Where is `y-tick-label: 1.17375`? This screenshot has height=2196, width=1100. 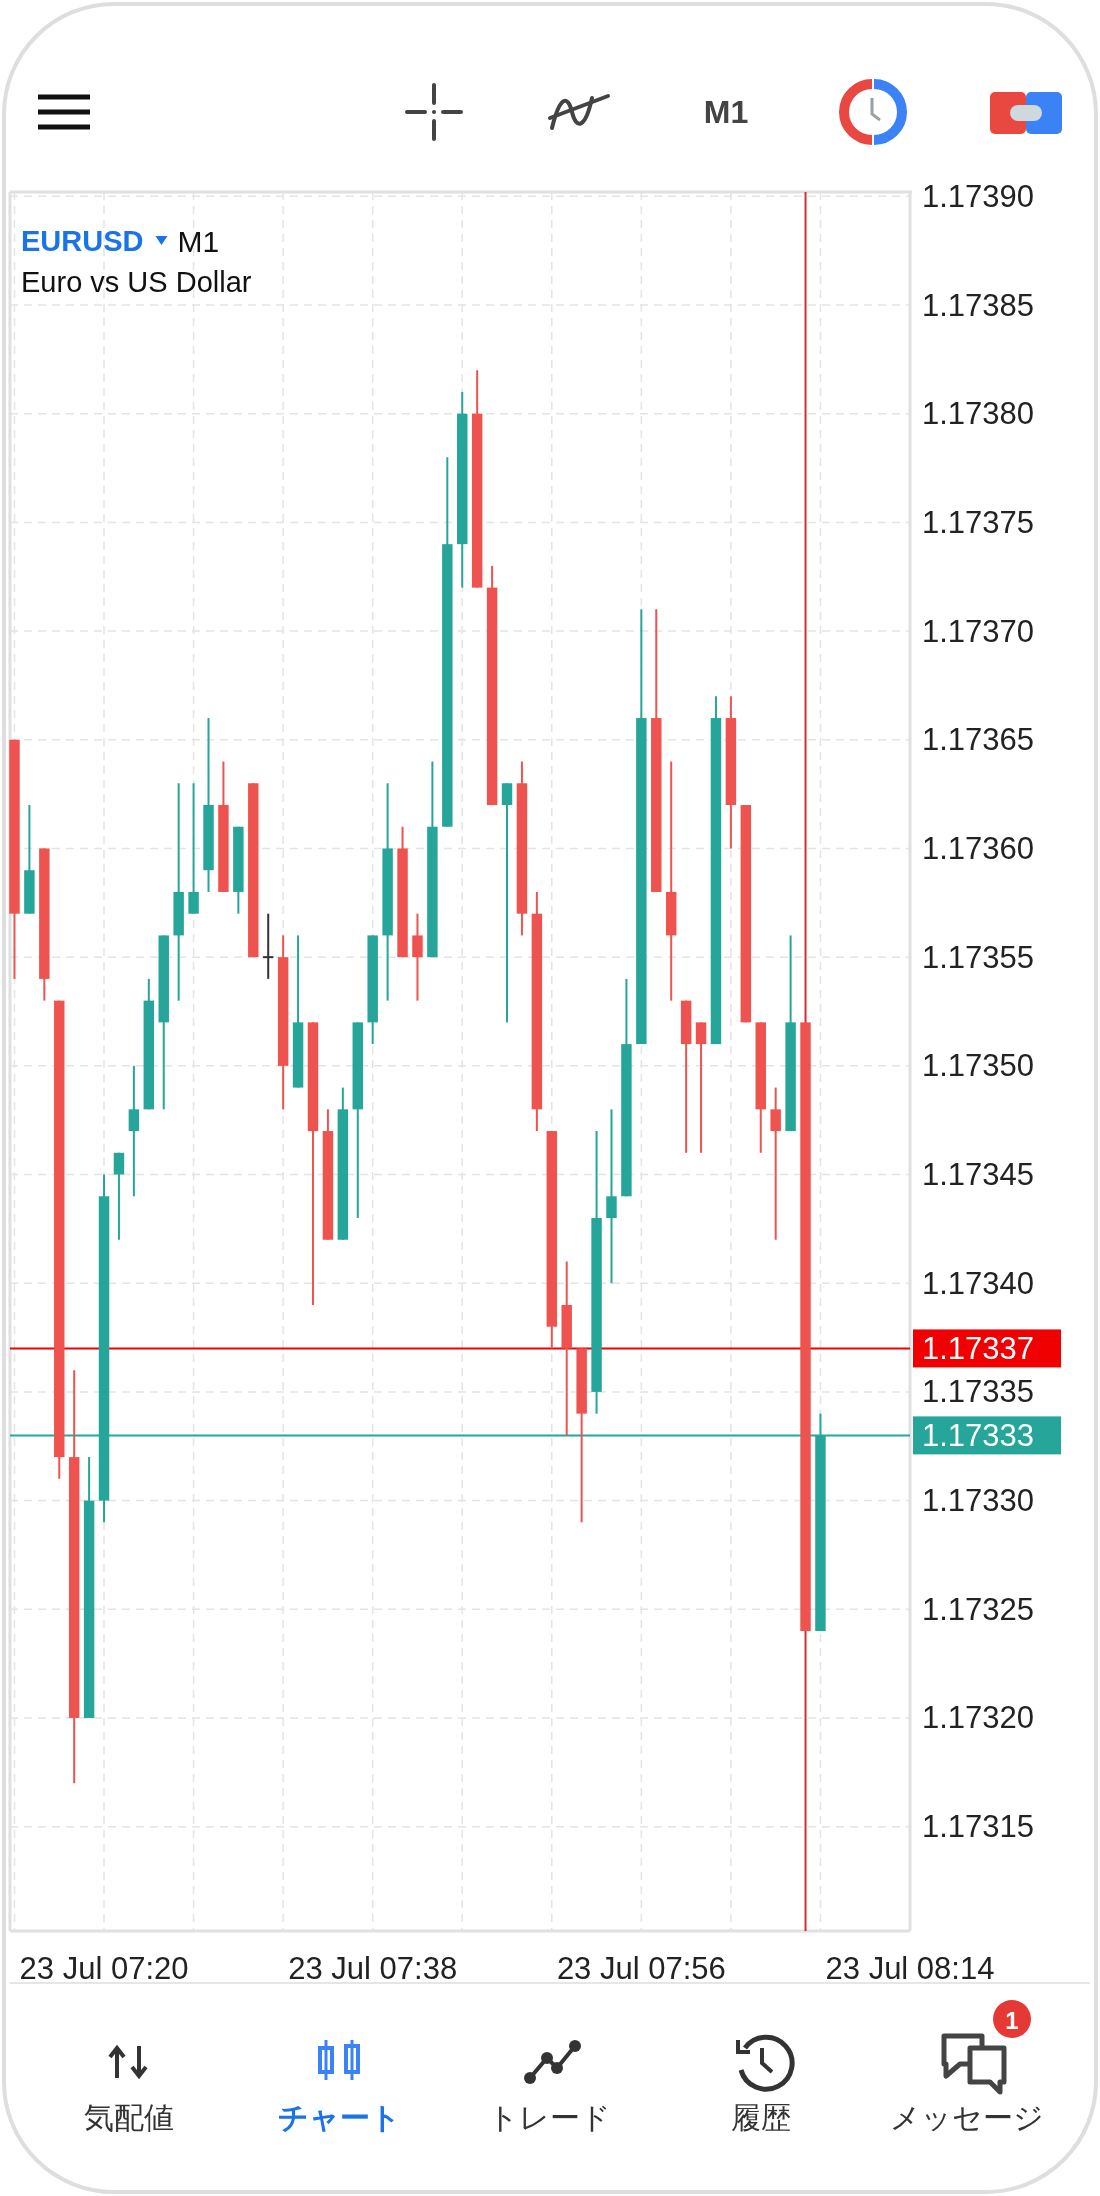 y-tick-label: 1.17375 is located at coordinates (978, 522).